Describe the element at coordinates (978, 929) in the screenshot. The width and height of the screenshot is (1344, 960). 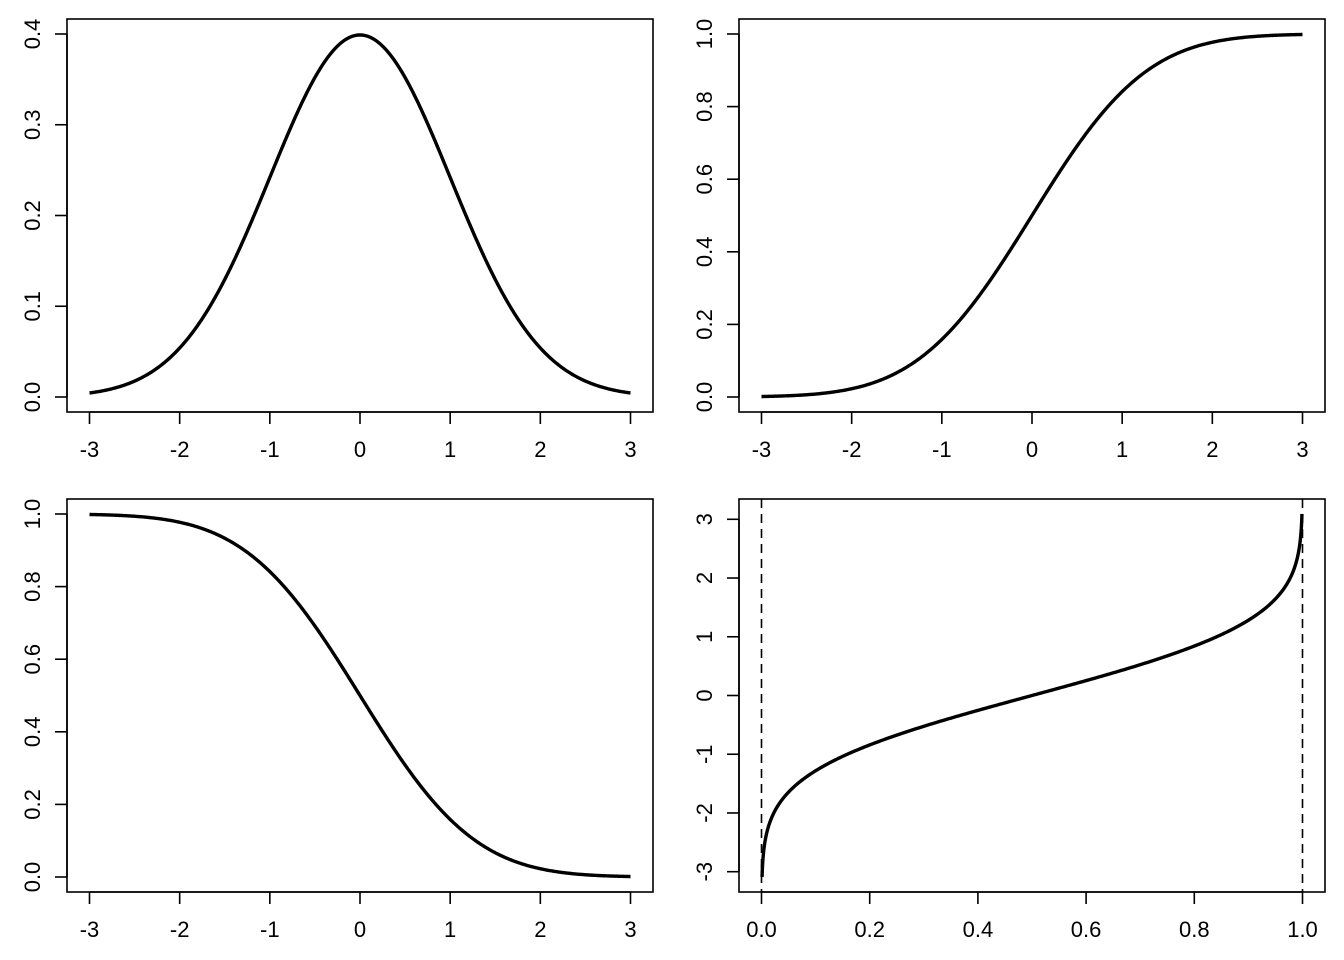
I see `x-tick-label: 0.4` at that location.